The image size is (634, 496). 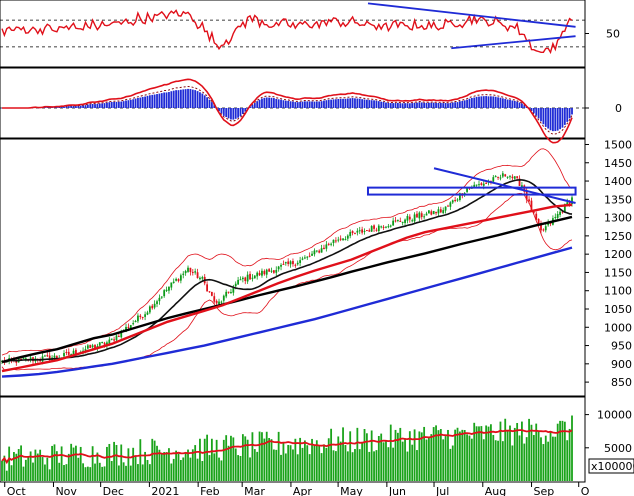 I want to click on x-tick-label: Jul, so click(x=442, y=490).